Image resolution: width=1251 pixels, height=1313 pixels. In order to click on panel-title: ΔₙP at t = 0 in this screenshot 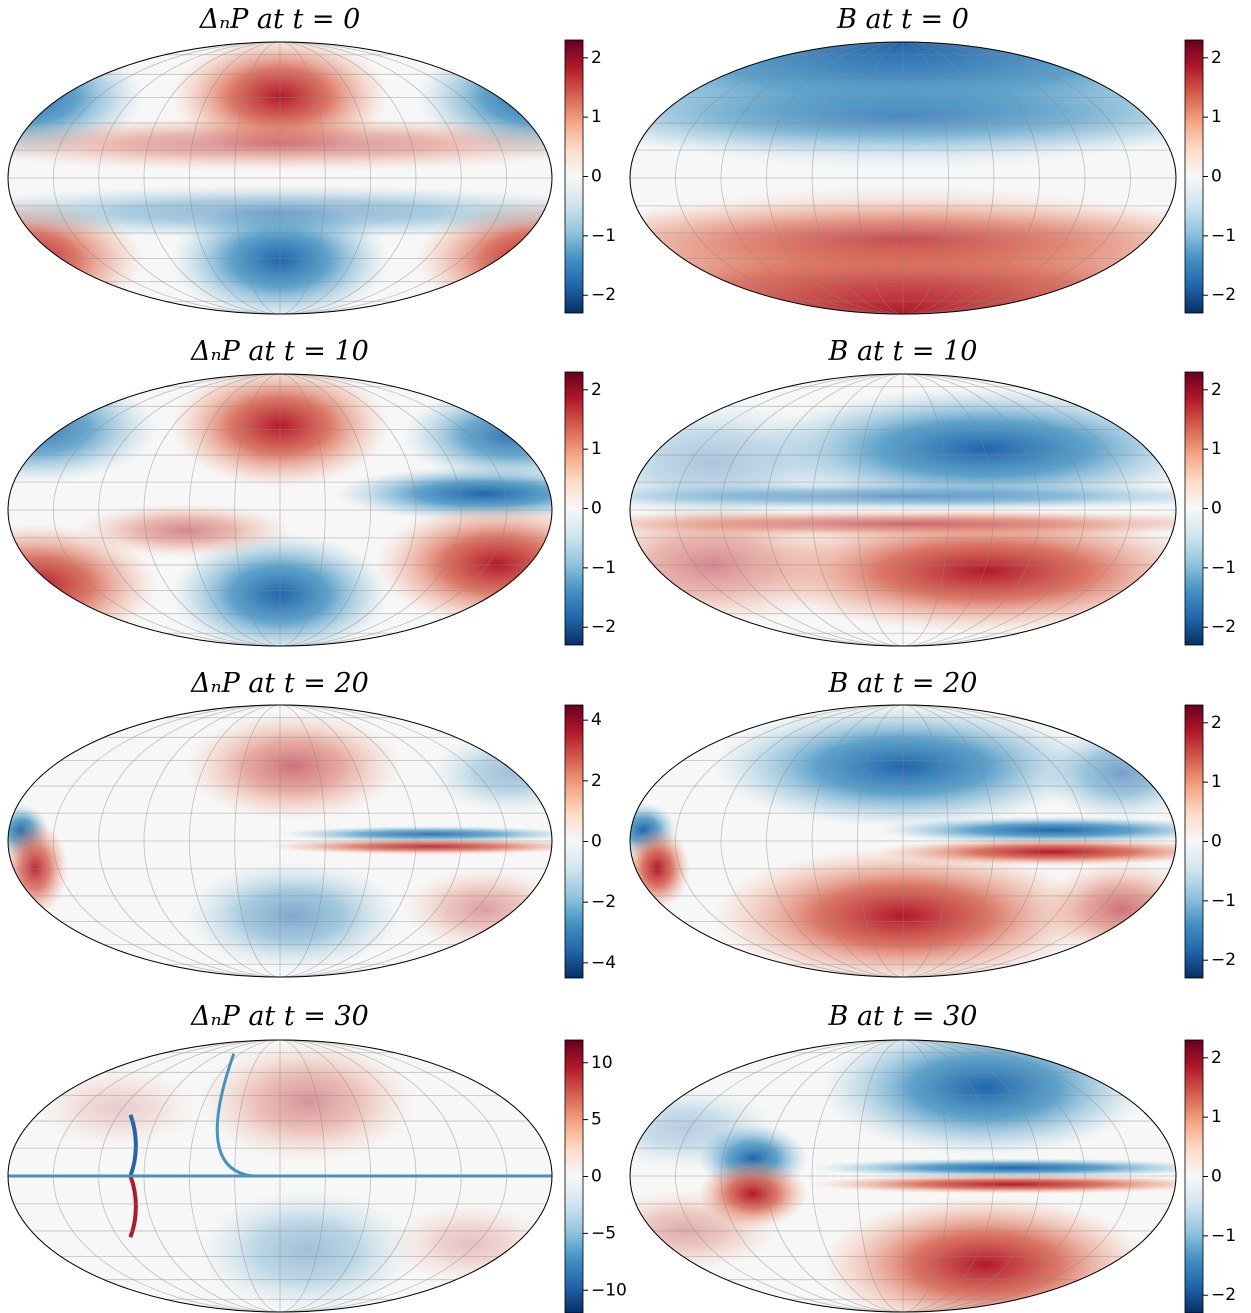, I will do `click(280, 19)`.